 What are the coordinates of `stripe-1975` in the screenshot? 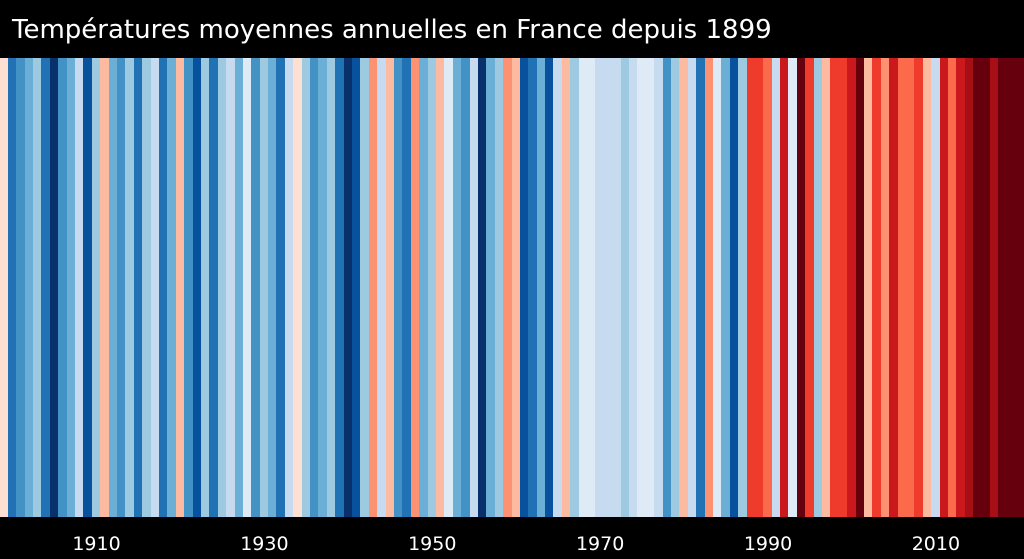 It's located at (642, 287).